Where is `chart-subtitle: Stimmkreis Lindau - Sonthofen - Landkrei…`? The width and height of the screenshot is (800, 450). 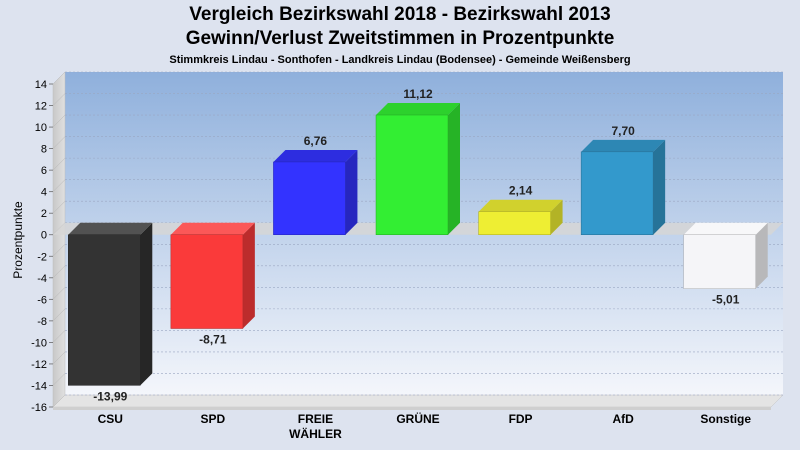
chart-subtitle: Stimmkreis Lindau - Sonthofen - Landkrei… is located at coordinates (400, 60).